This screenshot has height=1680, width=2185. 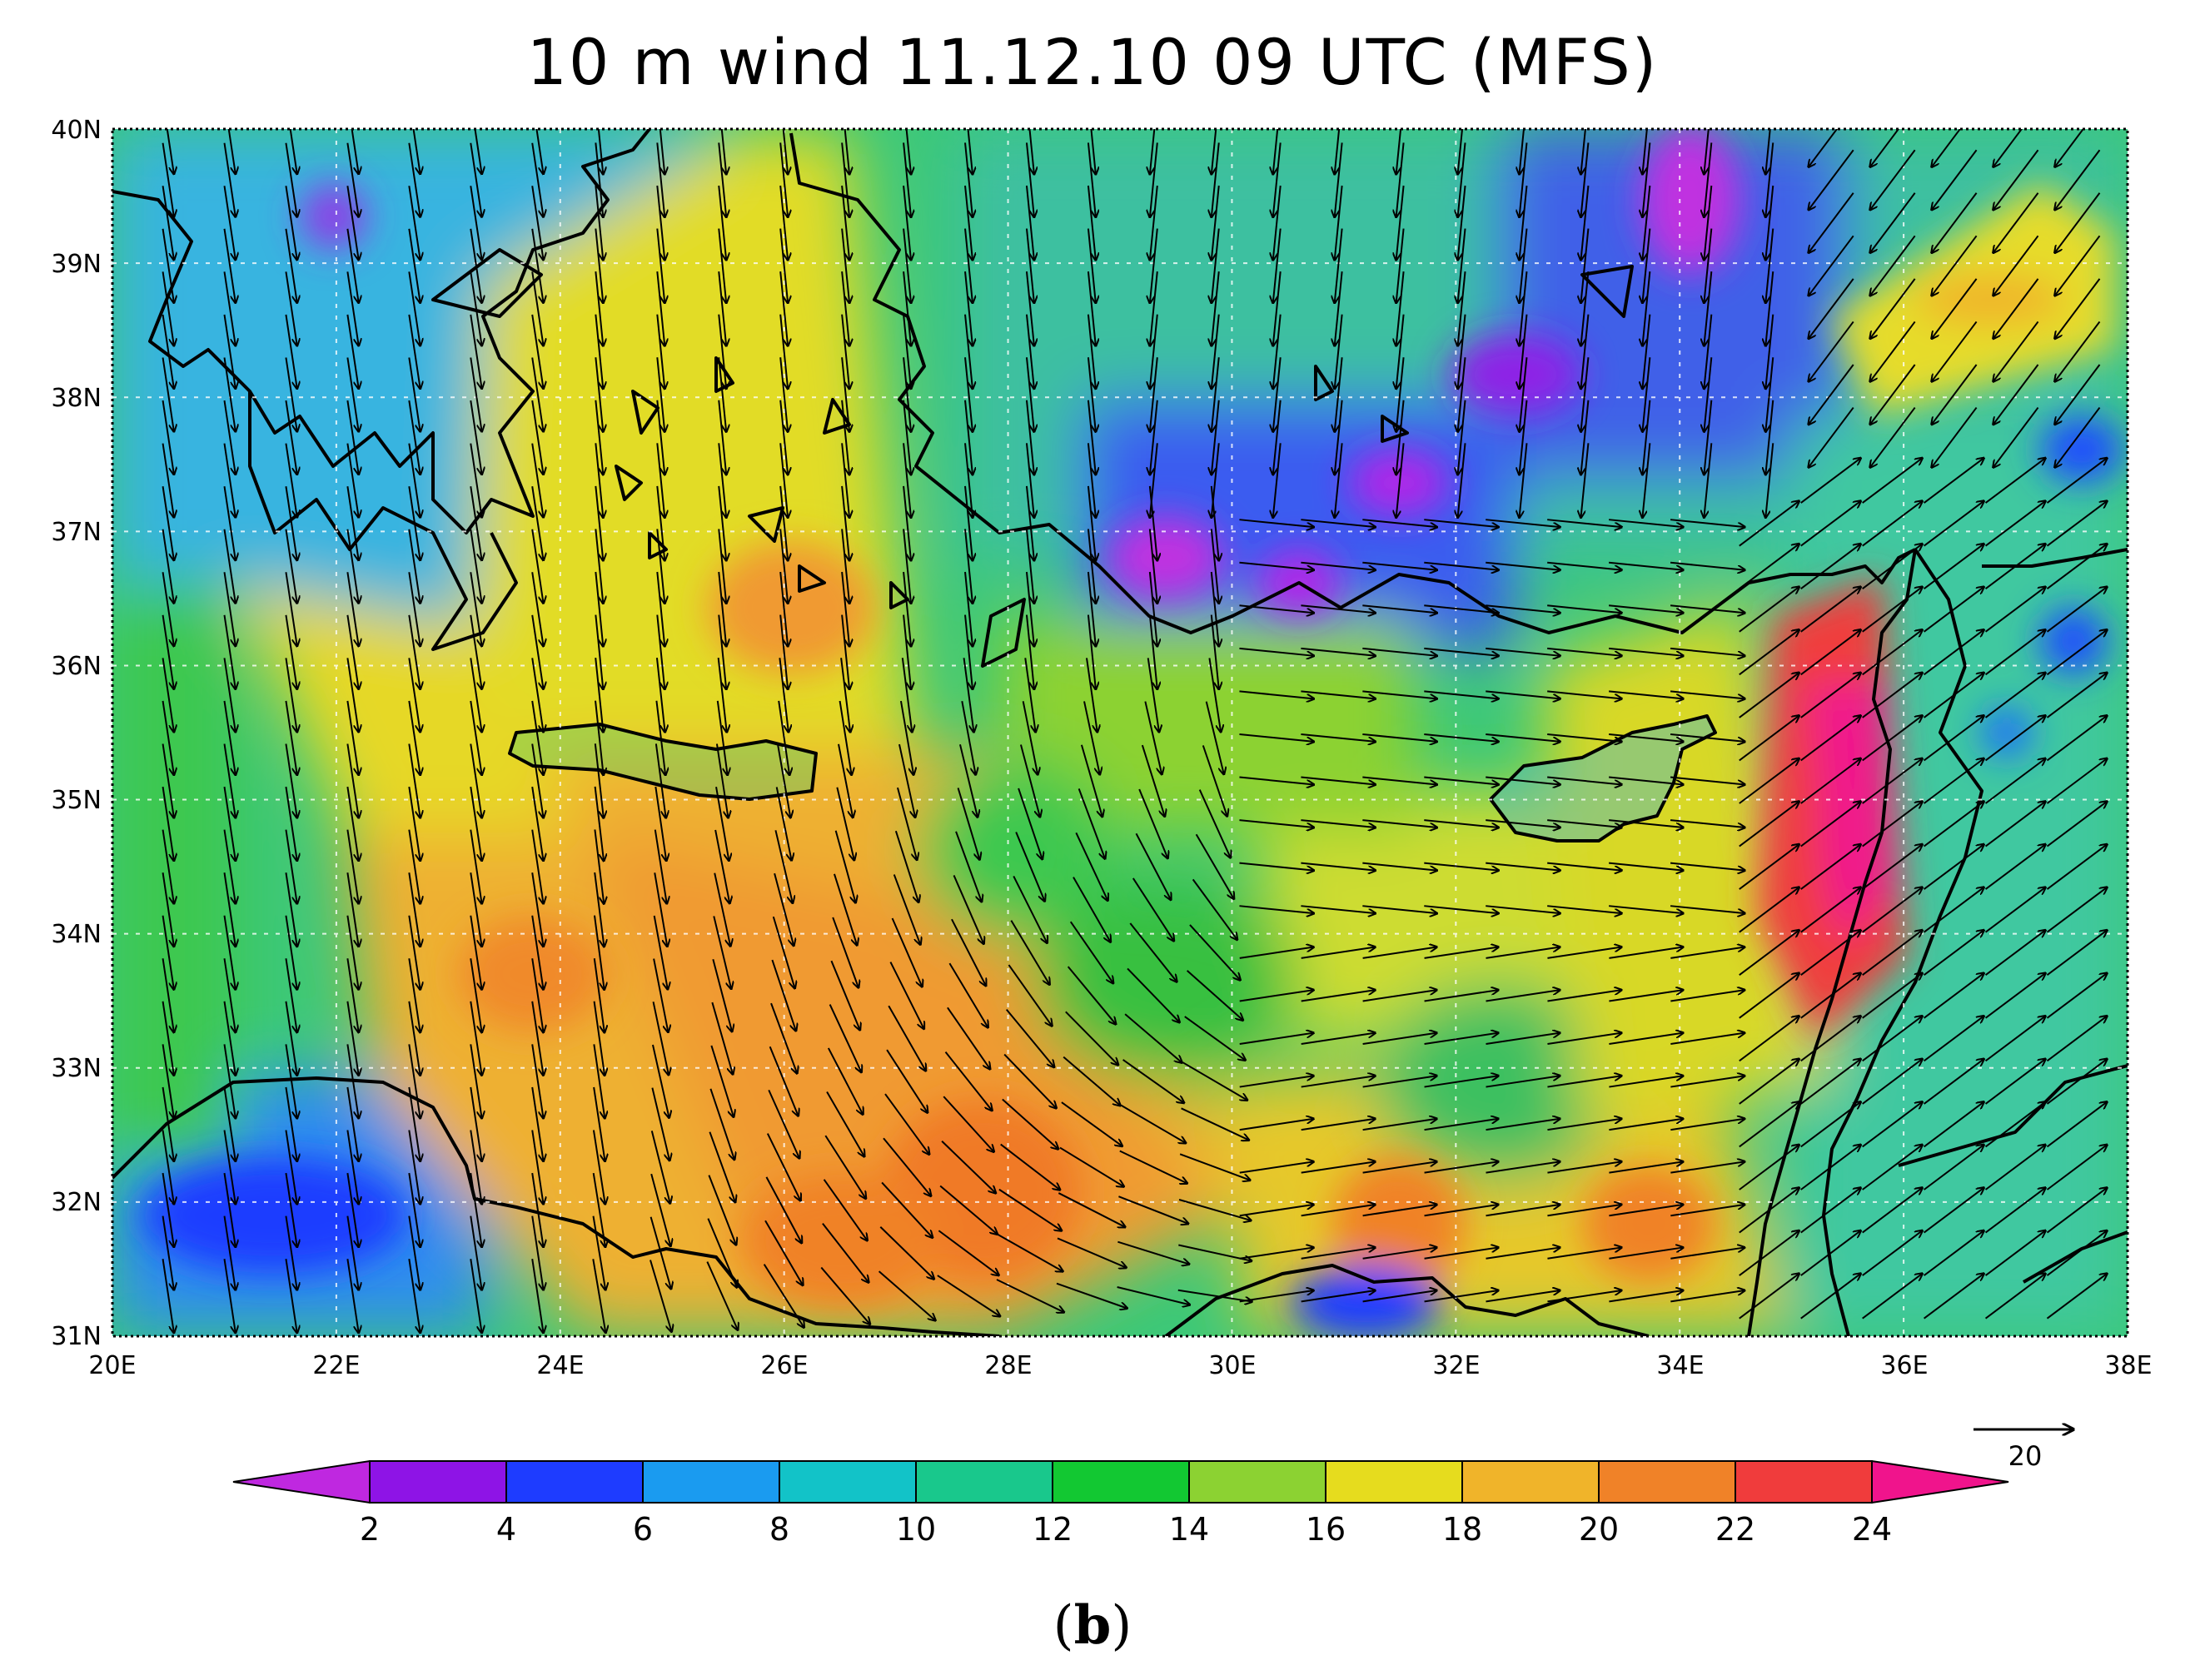 What do you see at coordinates (711, 1482) in the screenshot?
I see `colorbar-cell` at bounding box center [711, 1482].